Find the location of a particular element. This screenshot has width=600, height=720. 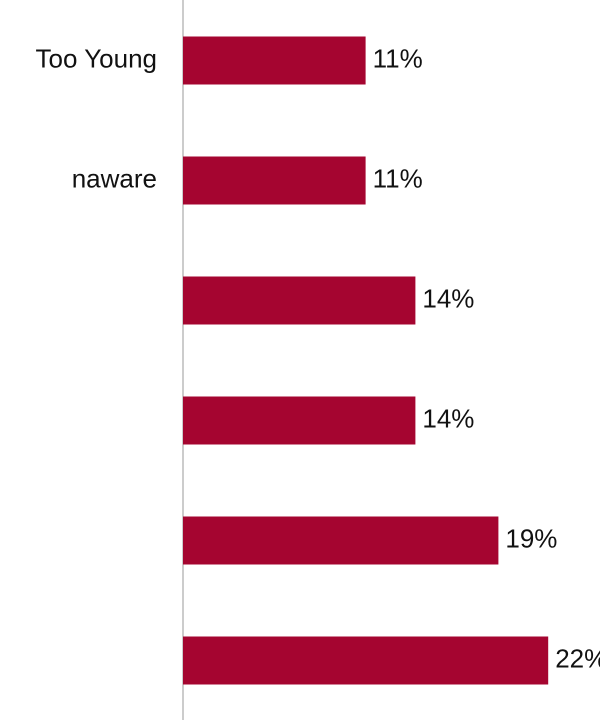

value-label: 22% is located at coordinates (577, 658).